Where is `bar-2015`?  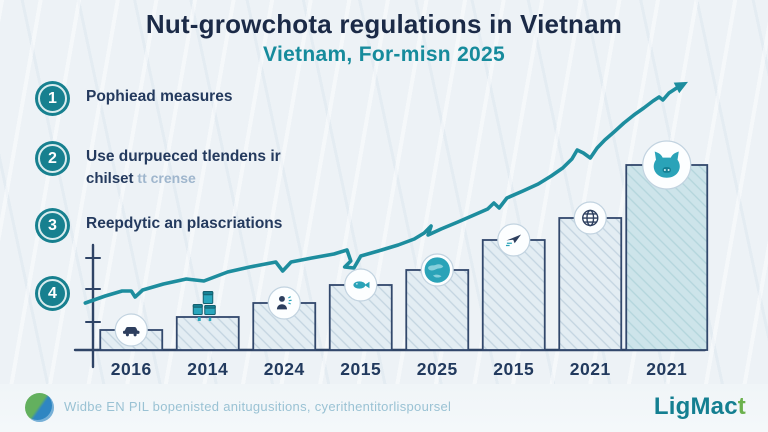 bar-2015 is located at coordinates (513, 295).